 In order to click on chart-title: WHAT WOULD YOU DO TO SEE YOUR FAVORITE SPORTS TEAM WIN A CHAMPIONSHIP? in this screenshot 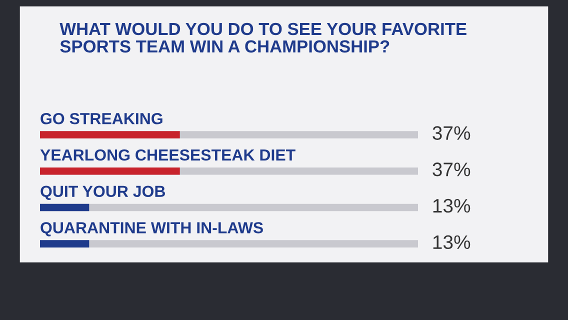, I will do `click(263, 37)`.